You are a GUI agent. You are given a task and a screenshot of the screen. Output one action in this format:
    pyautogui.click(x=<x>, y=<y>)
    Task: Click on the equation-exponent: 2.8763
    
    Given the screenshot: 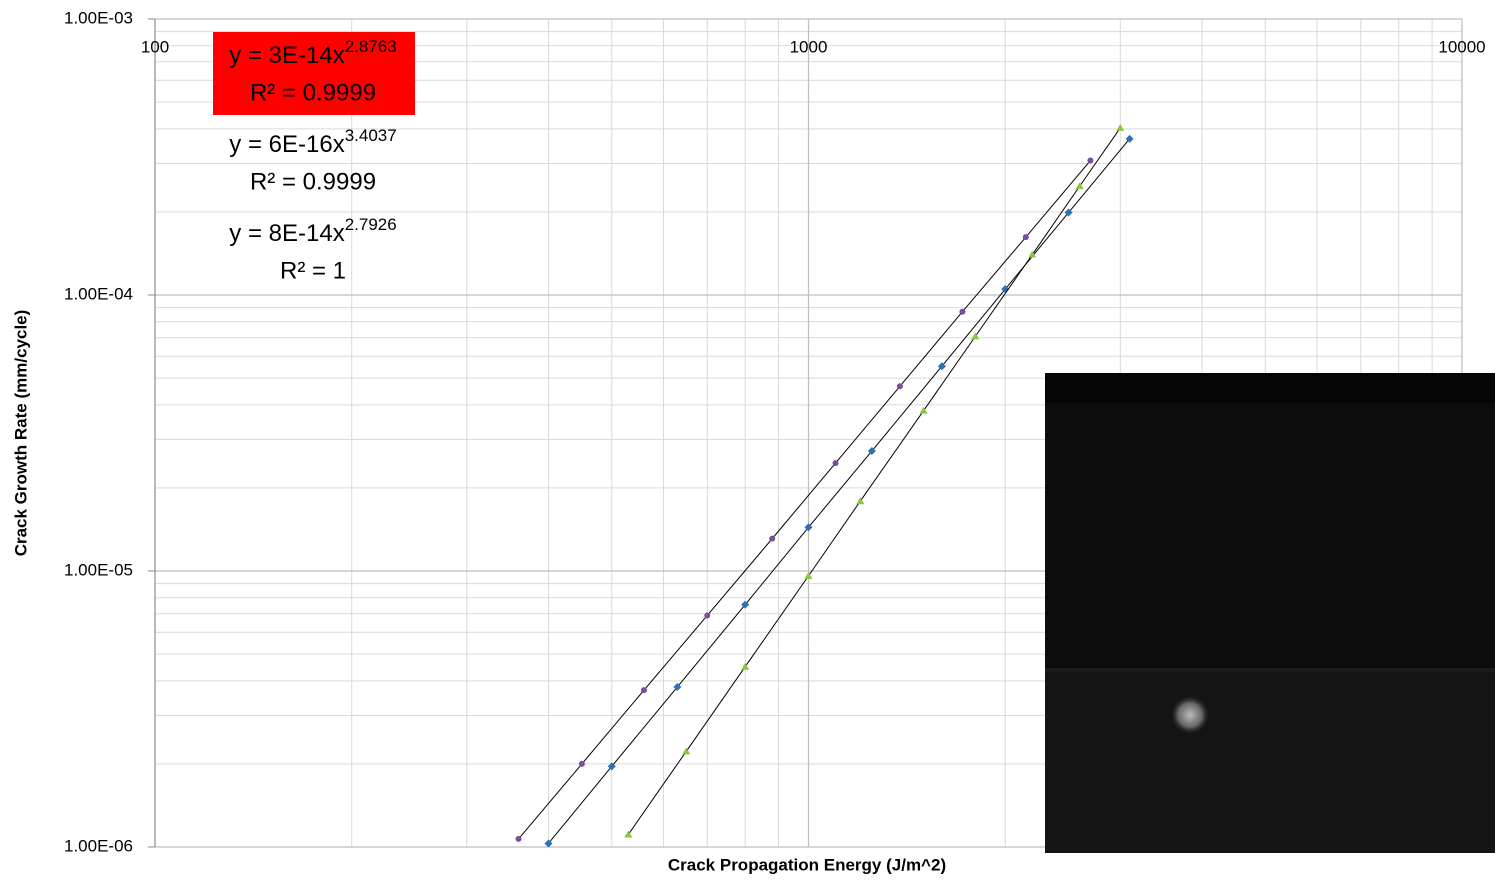 What is the action you would take?
    pyautogui.click(x=371, y=46)
    